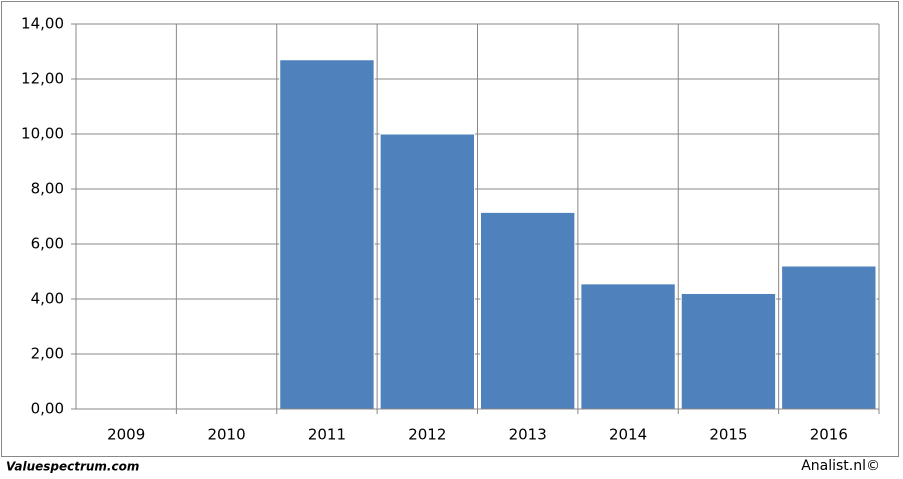  I want to click on y-tick-label: 2,00, so click(47, 354).